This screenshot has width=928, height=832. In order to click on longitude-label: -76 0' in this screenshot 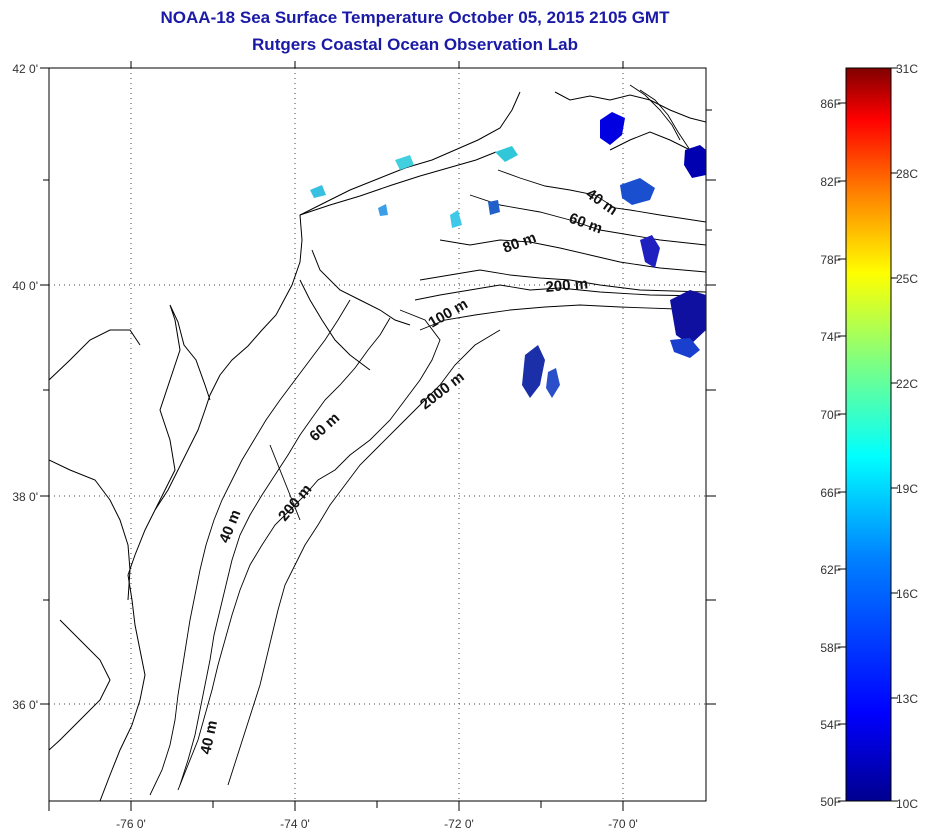, I will do `click(131, 824)`.